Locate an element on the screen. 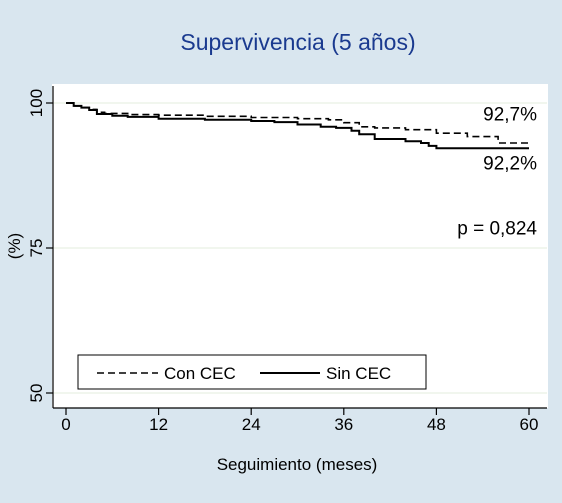 The image size is (562, 503). y-axis-label: (%) is located at coordinates (14, 246).